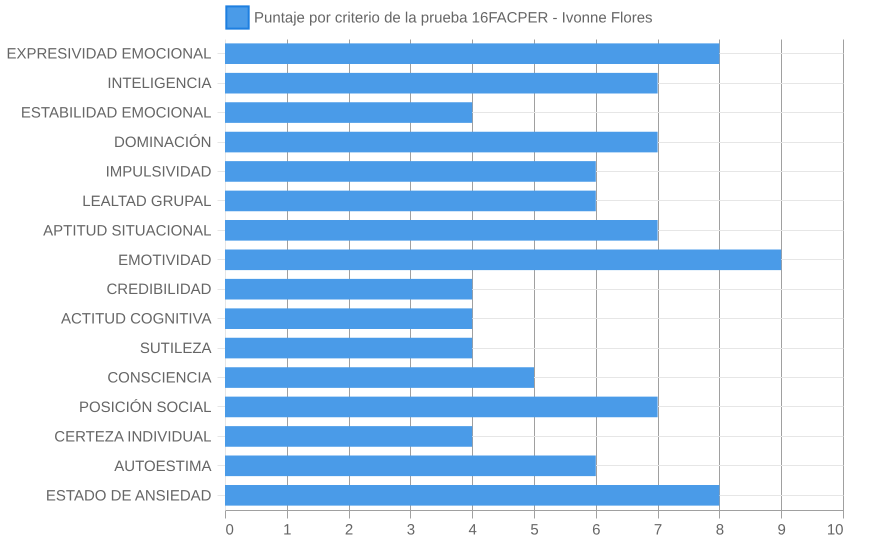  What do you see at coordinates (159, 378) in the screenshot?
I see `y-tick-label: CONSCIENCIA` at bounding box center [159, 378].